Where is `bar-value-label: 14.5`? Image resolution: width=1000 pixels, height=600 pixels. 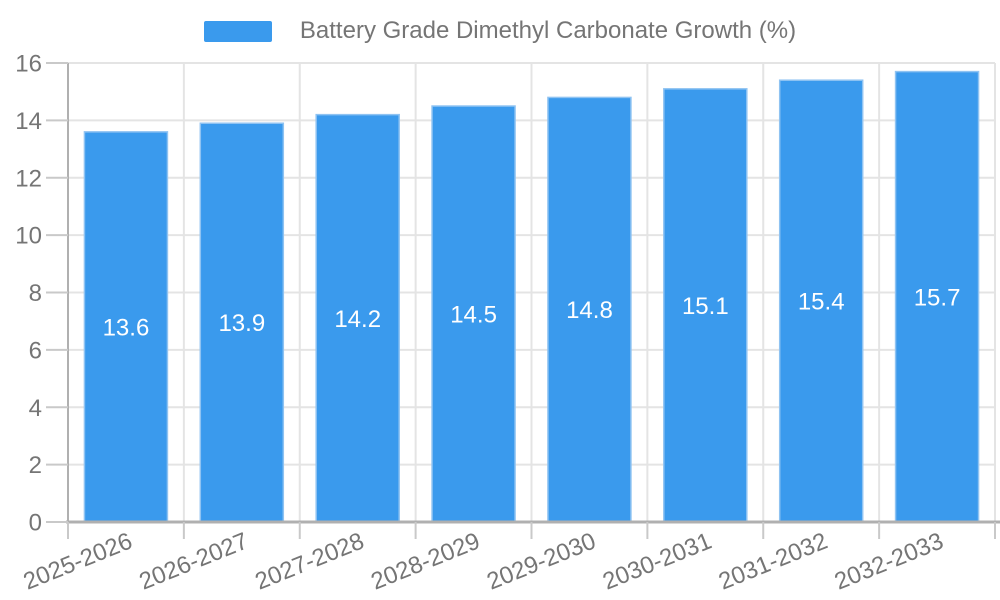 bar-value-label: 14.5 is located at coordinates (473, 315).